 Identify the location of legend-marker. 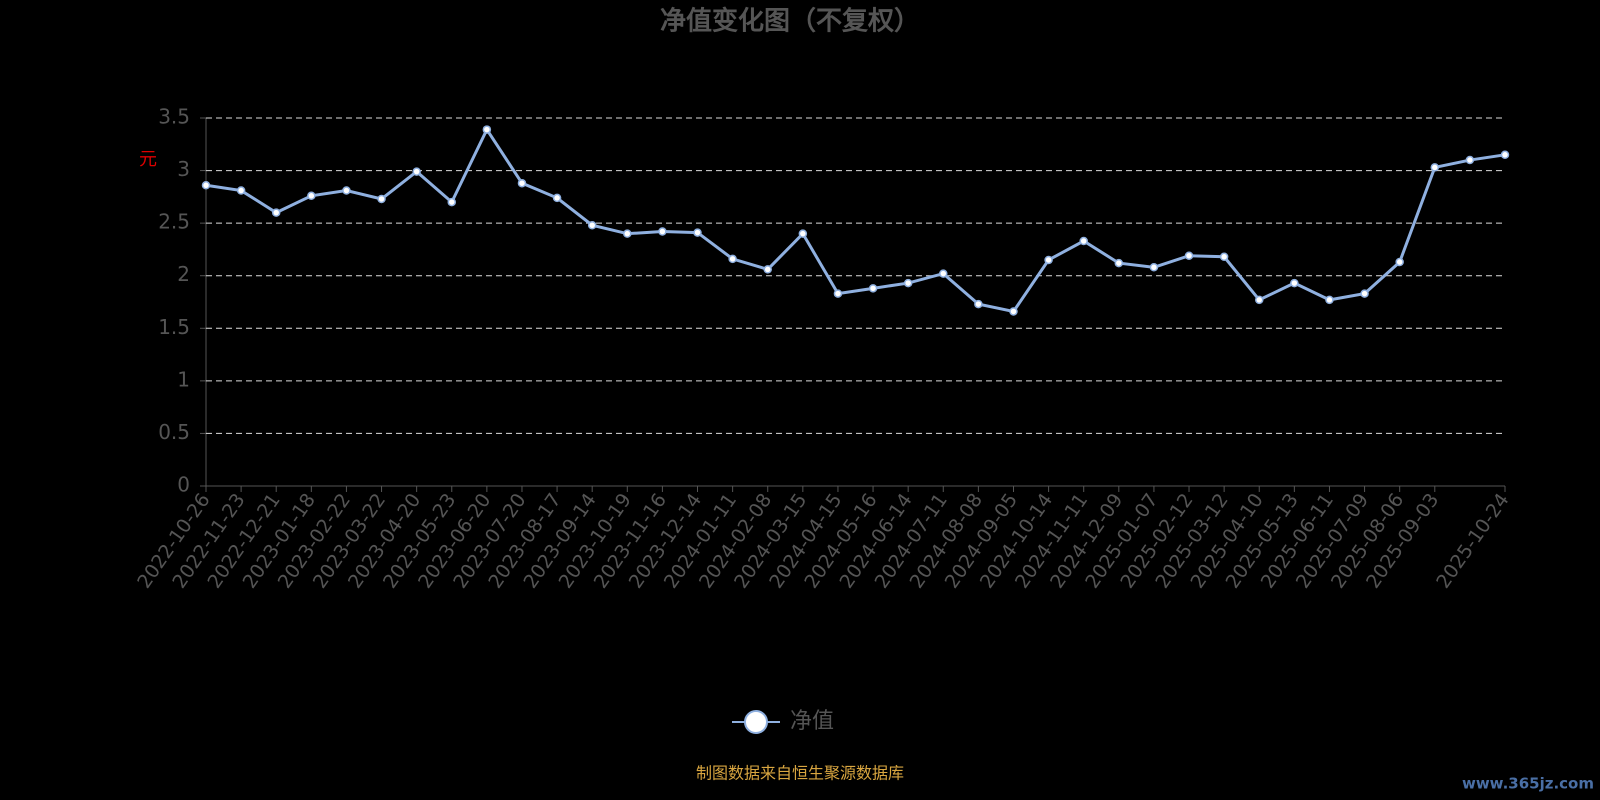
(756, 722).